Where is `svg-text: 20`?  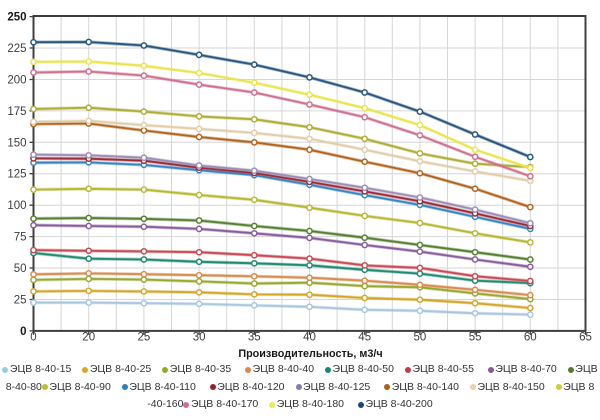 svg-text: 20 is located at coordinates (88, 338).